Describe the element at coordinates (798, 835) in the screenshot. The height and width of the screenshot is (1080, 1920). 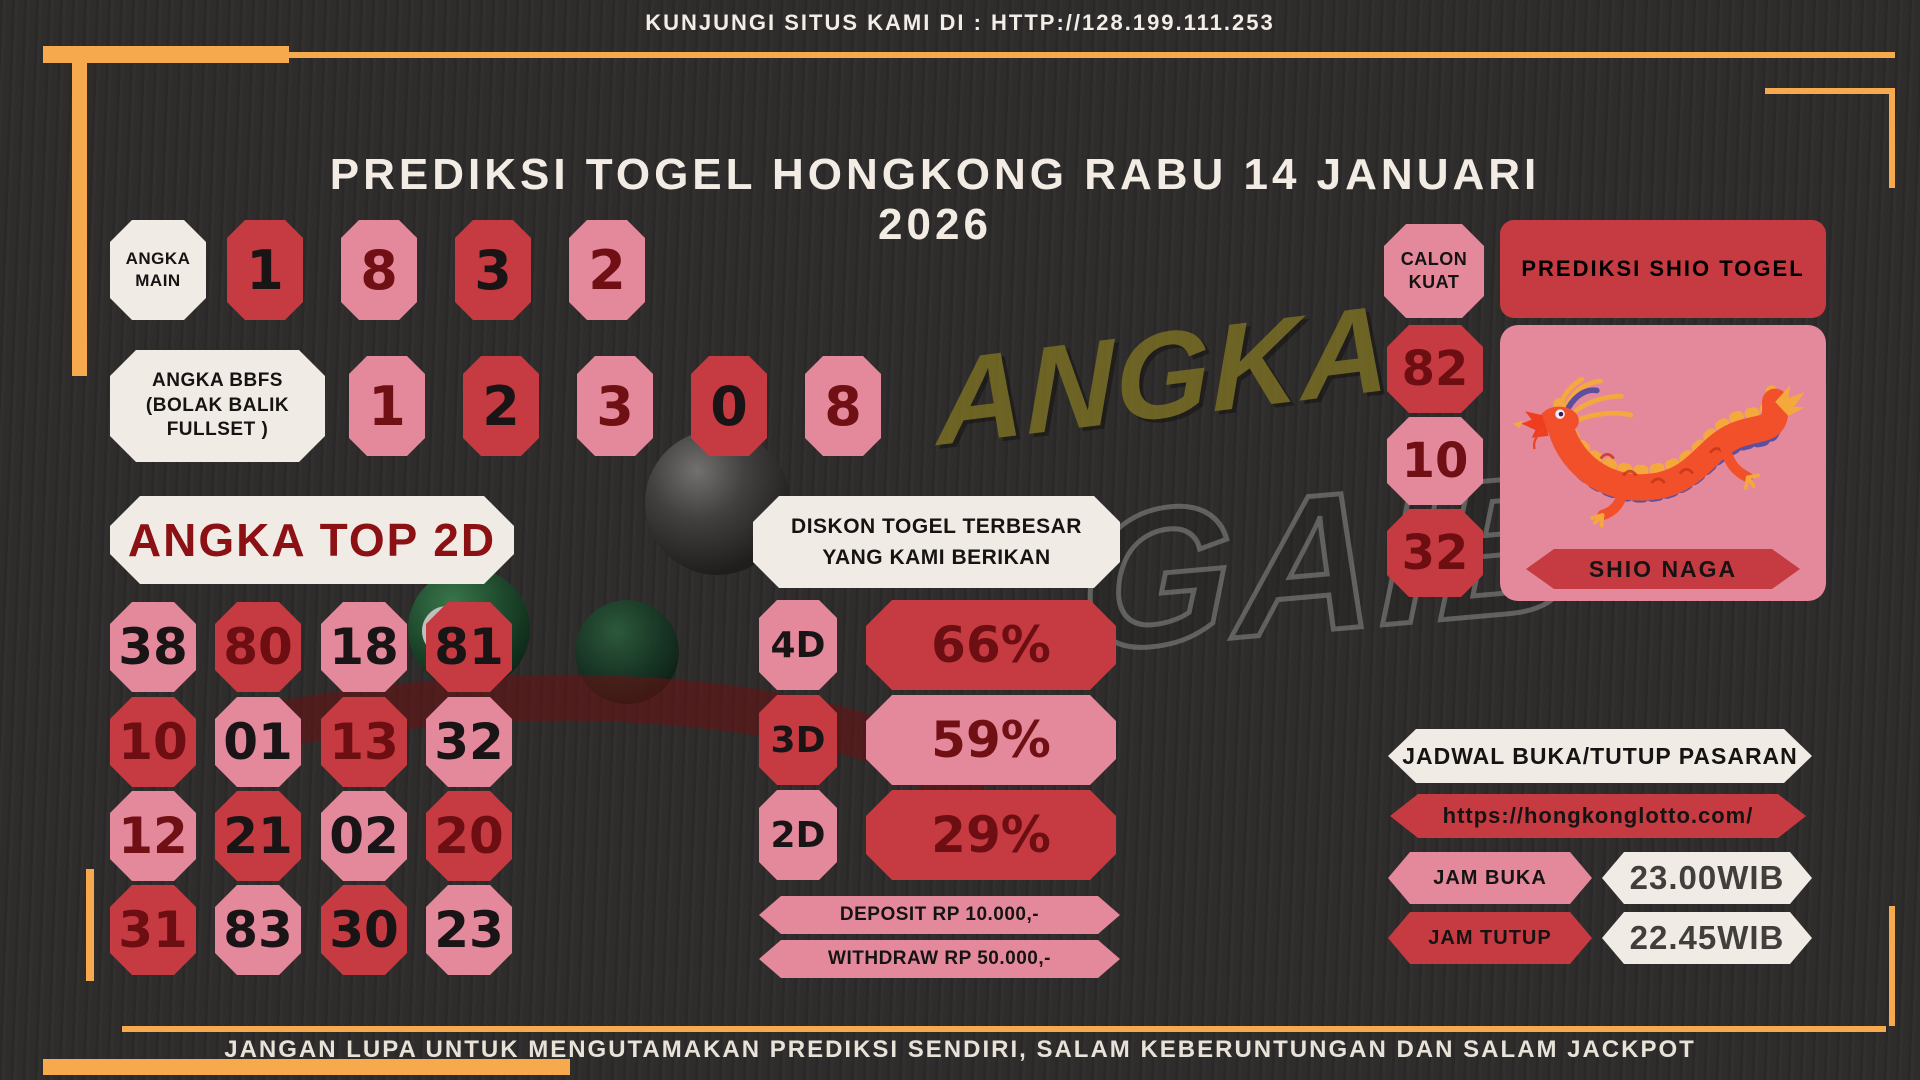
I see `diskon-2d-label: 2D` at that location.